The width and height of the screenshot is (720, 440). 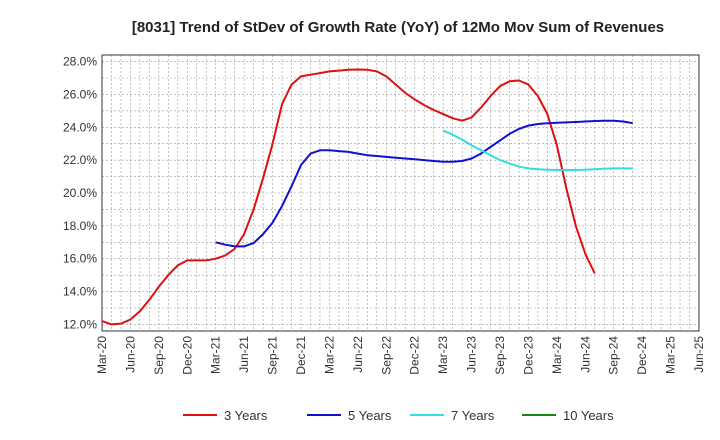 What do you see at coordinates (80, 226) in the screenshot?
I see `y-tick-label: 18.0%` at bounding box center [80, 226].